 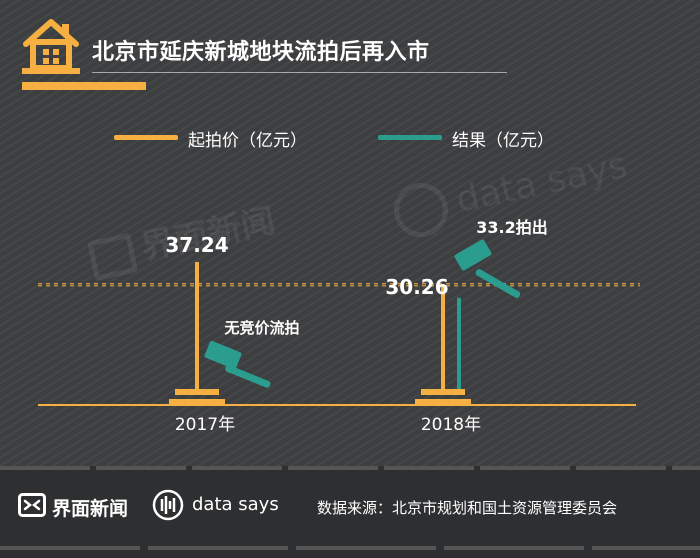 I want to click on footer-brand-jiemian: 界面新闻, so click(x=90, y=509).